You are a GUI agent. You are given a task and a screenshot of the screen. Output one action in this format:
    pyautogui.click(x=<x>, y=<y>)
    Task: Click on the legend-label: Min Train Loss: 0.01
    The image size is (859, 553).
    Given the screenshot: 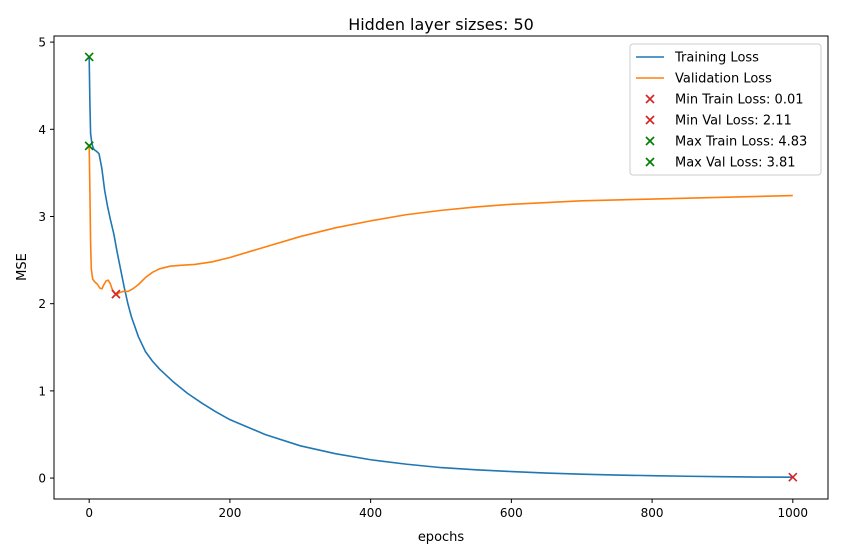 What is the action you would take?
    pyautogui.click(x=739, y=100)
    